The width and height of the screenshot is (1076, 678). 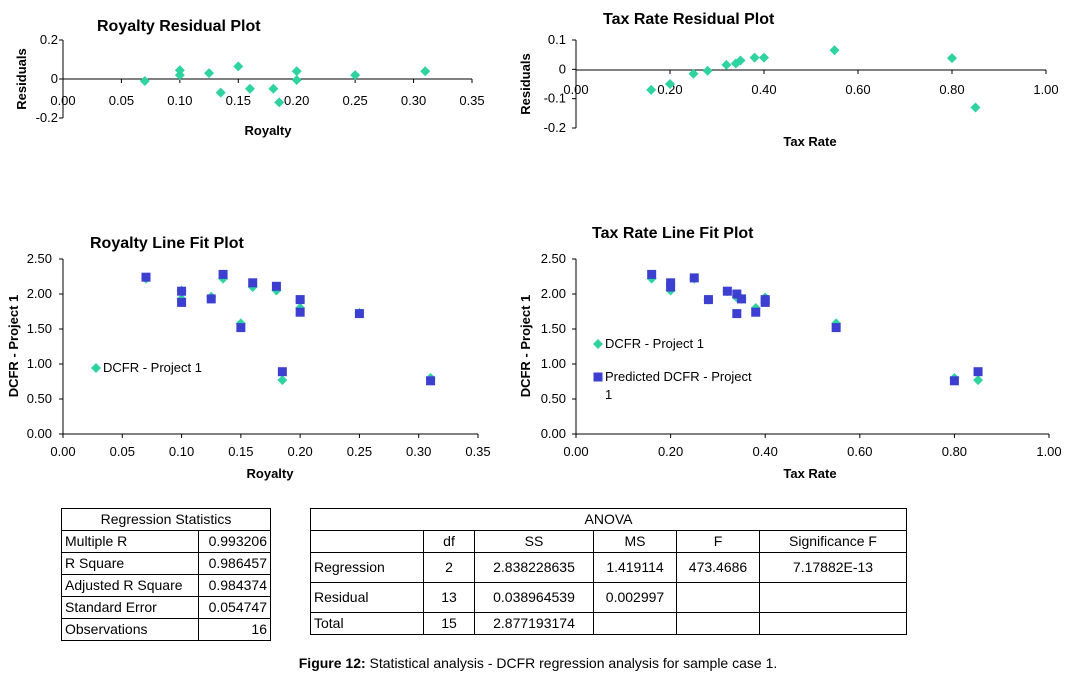 What do you see at coordinates (654, 343) in the screenshot?
I see `legend-label: DCFR - Project 1` at bounding box center [654, 343].